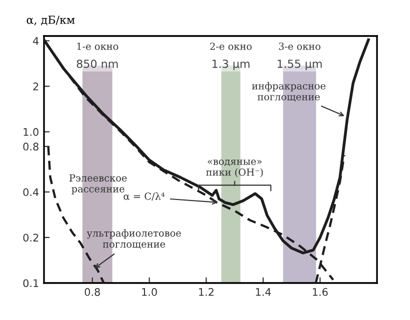  I want to click on annotation: α = C/λ⁴, so click(144, 196).